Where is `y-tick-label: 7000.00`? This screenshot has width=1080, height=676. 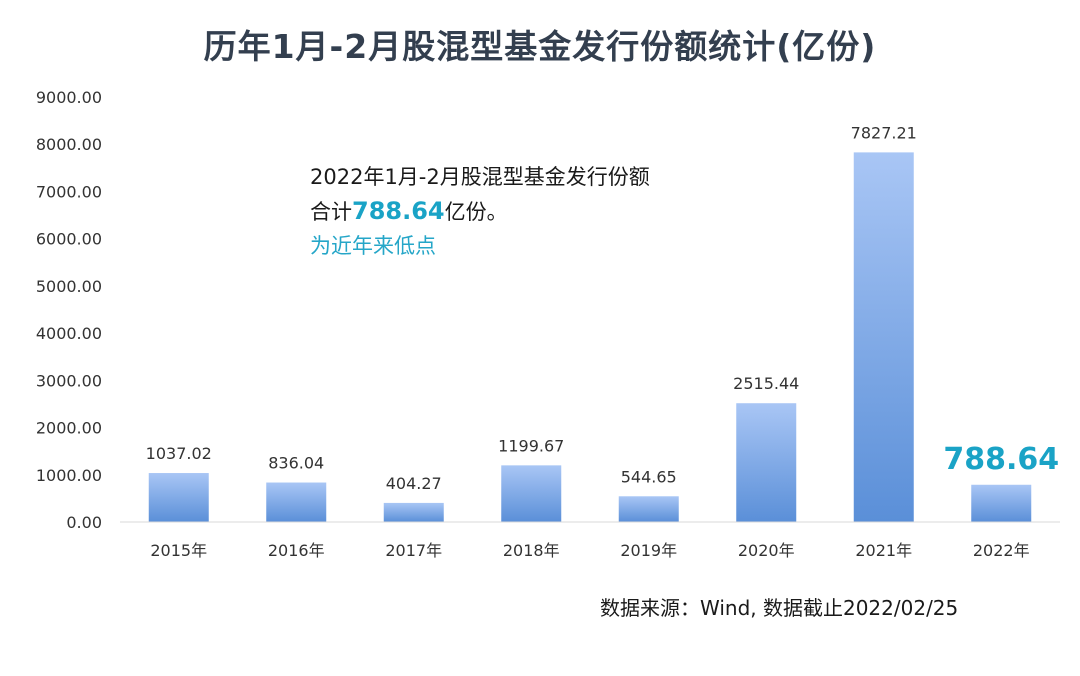
y-tick-label: 7000.00 is located at coordinates (69, 191).